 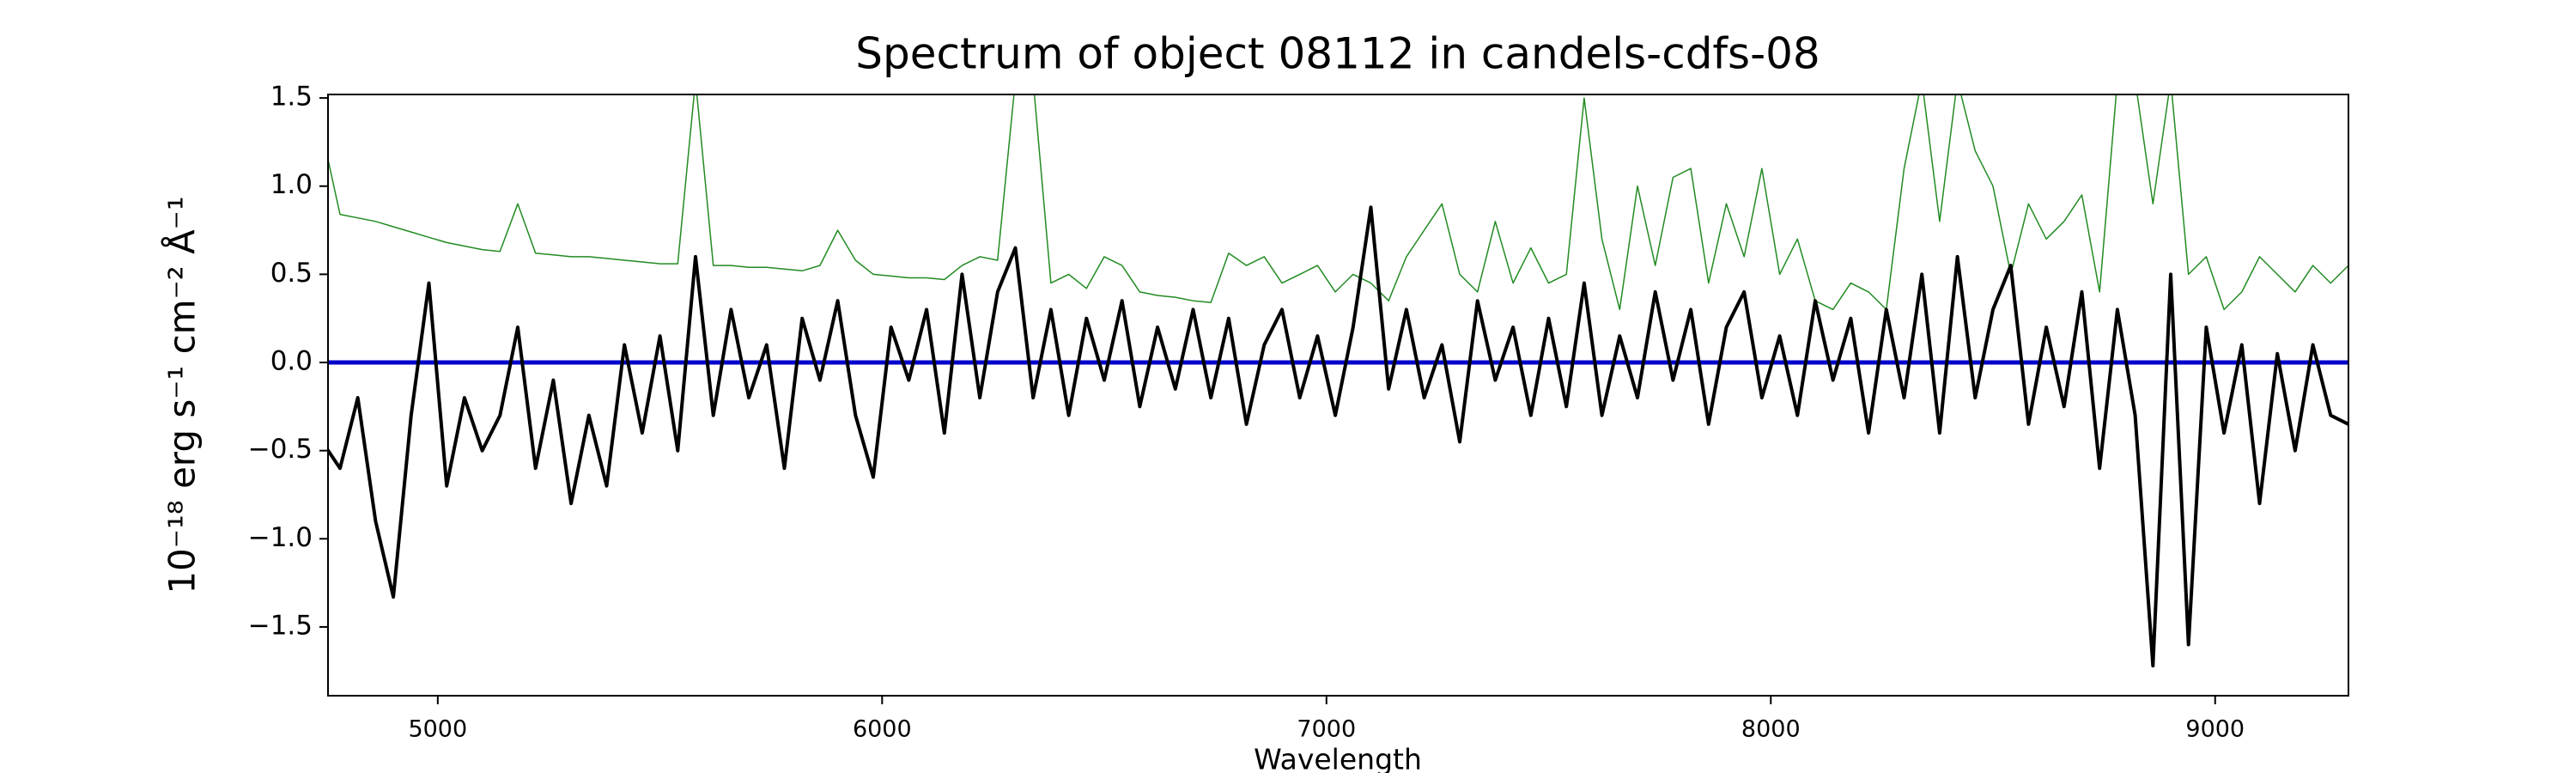 I want to click on y-tick-label: 0.0, so click(x=291, y=361).